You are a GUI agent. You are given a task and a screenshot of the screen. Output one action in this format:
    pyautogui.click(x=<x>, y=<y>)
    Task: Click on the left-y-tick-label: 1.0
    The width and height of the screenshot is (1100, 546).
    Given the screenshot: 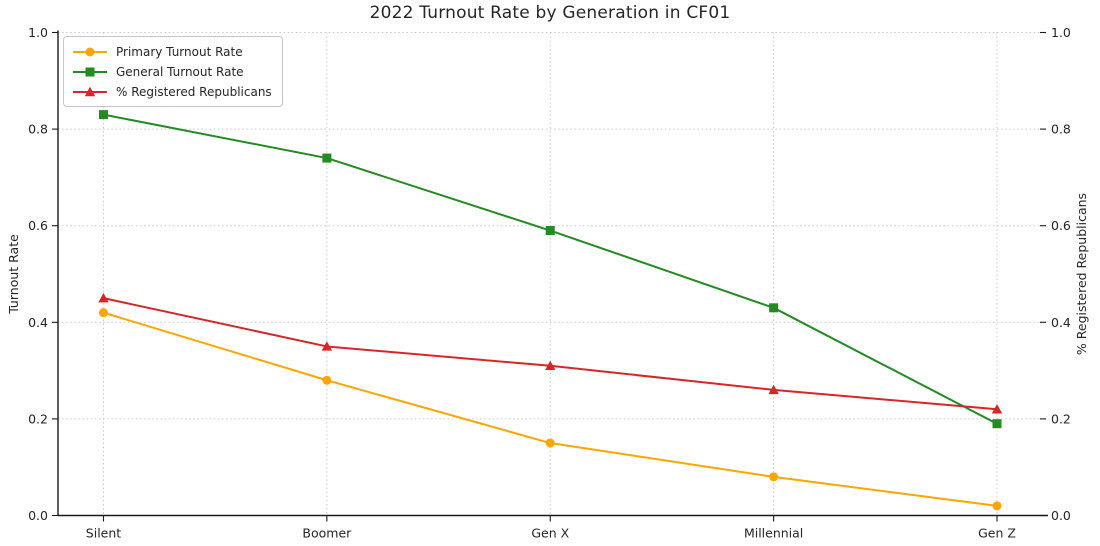 What is the action you would take?
    pyautogui.click(x=38, y=32)
    